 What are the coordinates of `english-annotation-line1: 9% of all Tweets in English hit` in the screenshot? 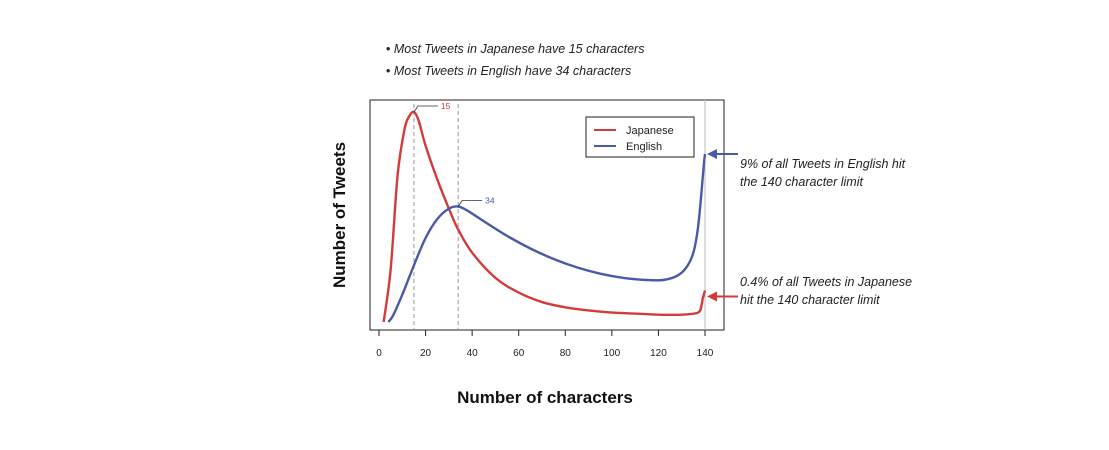 It's located at (823, 164).